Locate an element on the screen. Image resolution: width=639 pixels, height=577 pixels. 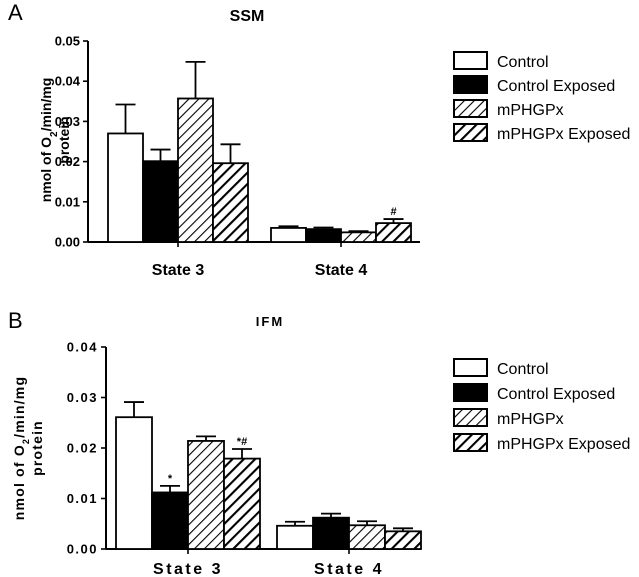
panel-a-y-tick-label: 0.01 is located at coordinates (67, 201).